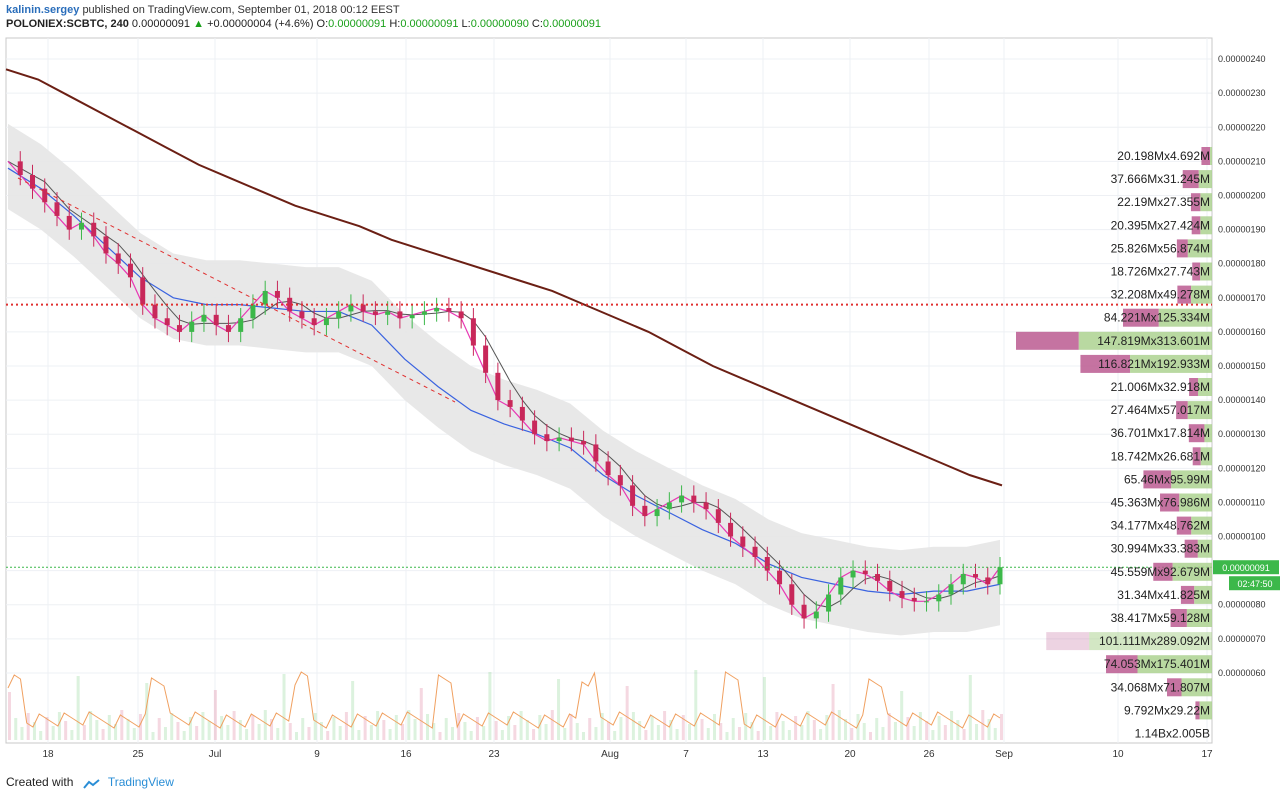 Image resolution: width=1280 pixels, height=798 pixels. Describe the element at coordinates (1160, 387) in the screenshot. I see `volume-profile-label: 21.006Mx32.918M` at that location.